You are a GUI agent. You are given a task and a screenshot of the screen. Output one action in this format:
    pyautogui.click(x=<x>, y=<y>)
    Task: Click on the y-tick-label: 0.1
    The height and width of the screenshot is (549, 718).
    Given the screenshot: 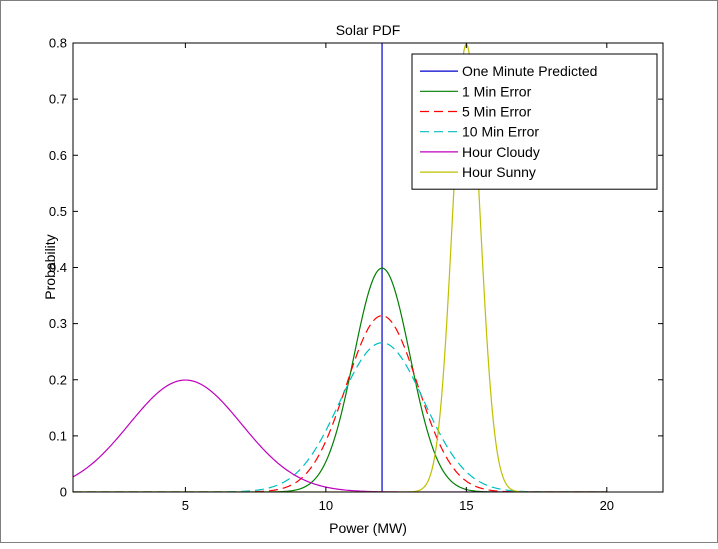 What is the action you would take?
    pyautogui.click(x=58, y=435)
    